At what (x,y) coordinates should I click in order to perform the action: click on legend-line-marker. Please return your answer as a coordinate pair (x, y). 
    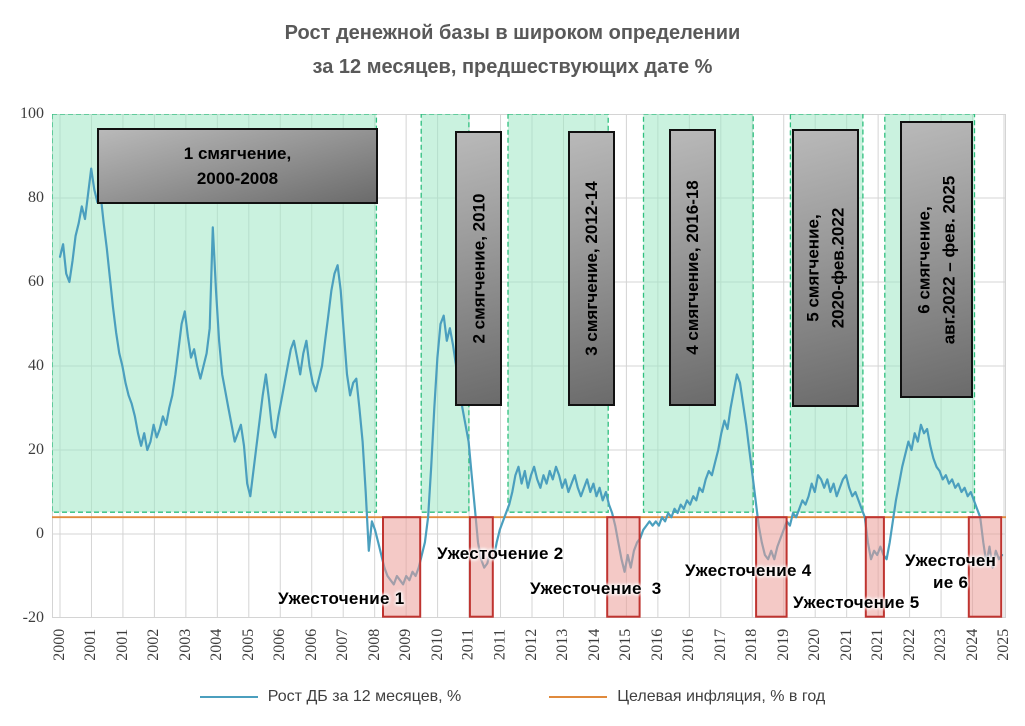
    Looking at the image, I should click on (578, 697).